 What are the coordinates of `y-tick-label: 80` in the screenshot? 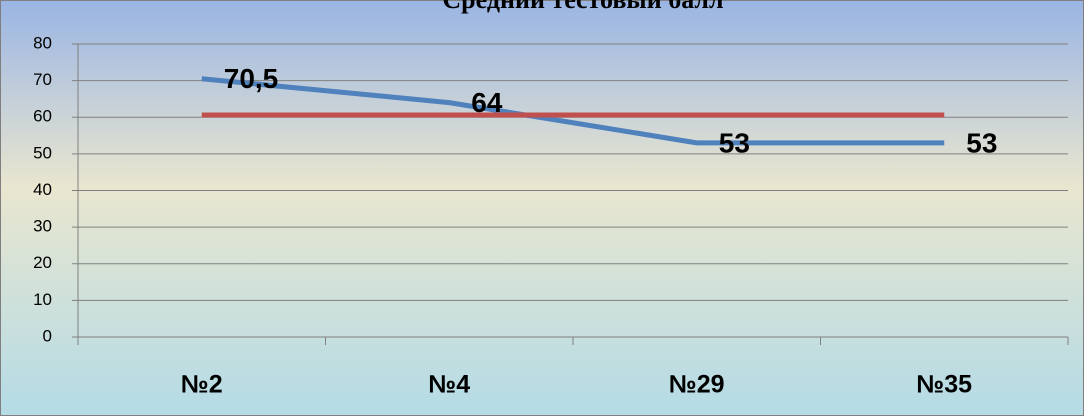 It's located at (42, 42).